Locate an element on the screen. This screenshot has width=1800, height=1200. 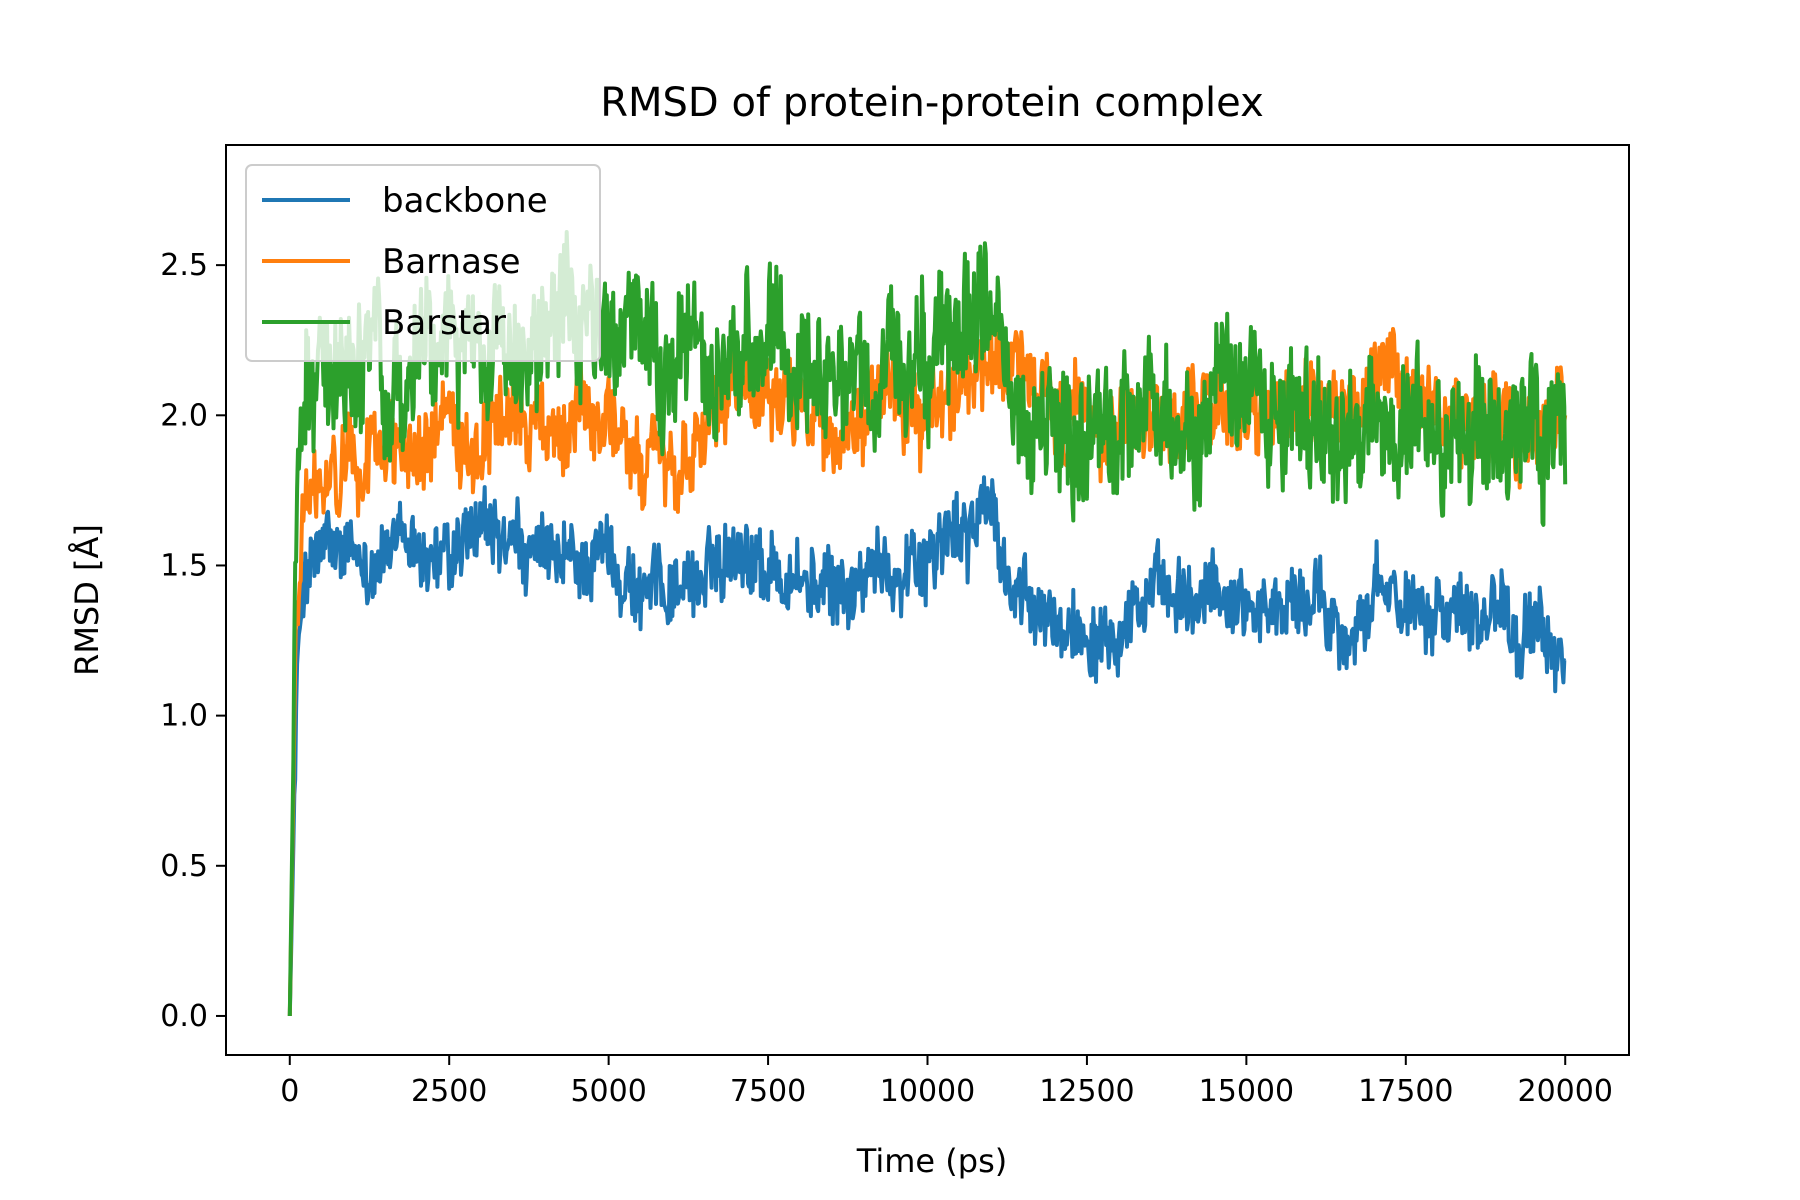
legend-label-backbone: backbone is located at coordinates (465, 201).